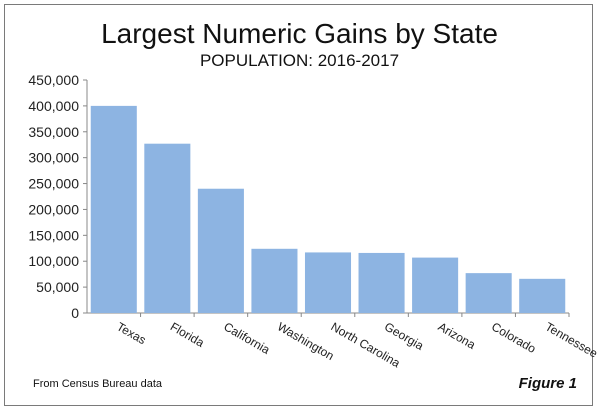  What do you see at coordinates (404, 336) in the screenshot?
I see `x-tick-label: Georgia` at bounding box center [404, 336].